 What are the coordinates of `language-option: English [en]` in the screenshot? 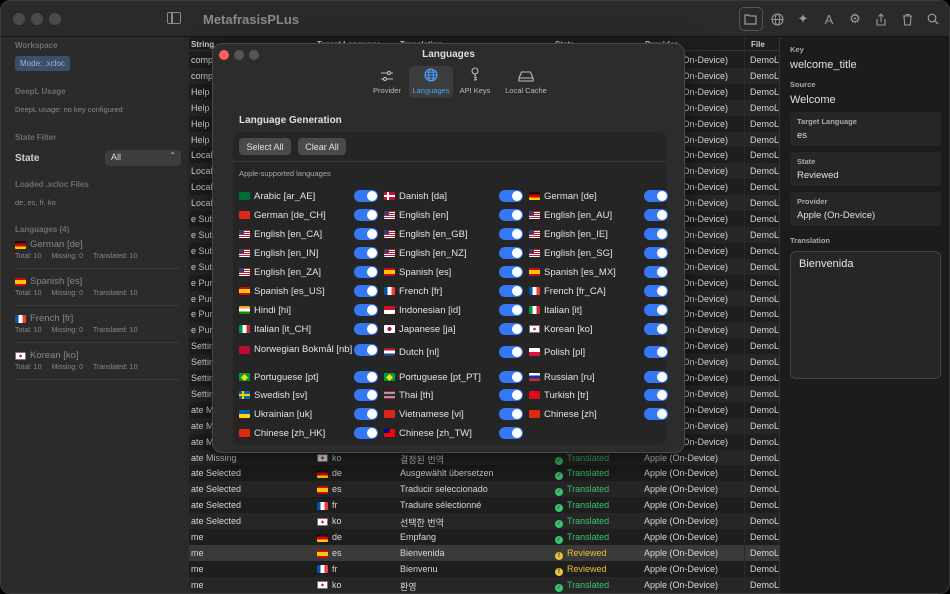 It's located at (453, 215).